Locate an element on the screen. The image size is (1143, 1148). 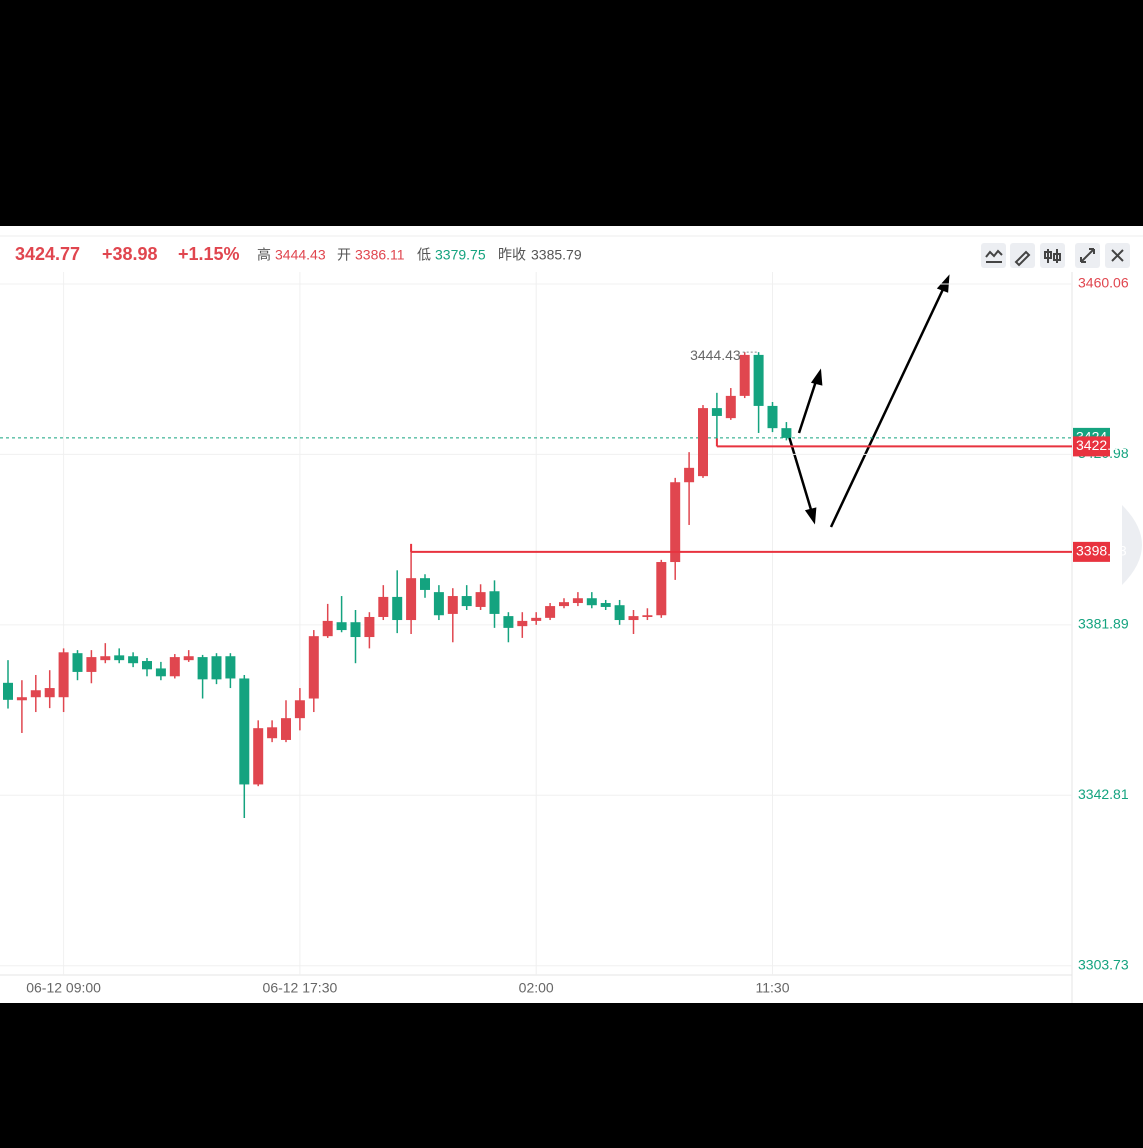
stat-label: 高 is located at coordinates (264, 255).